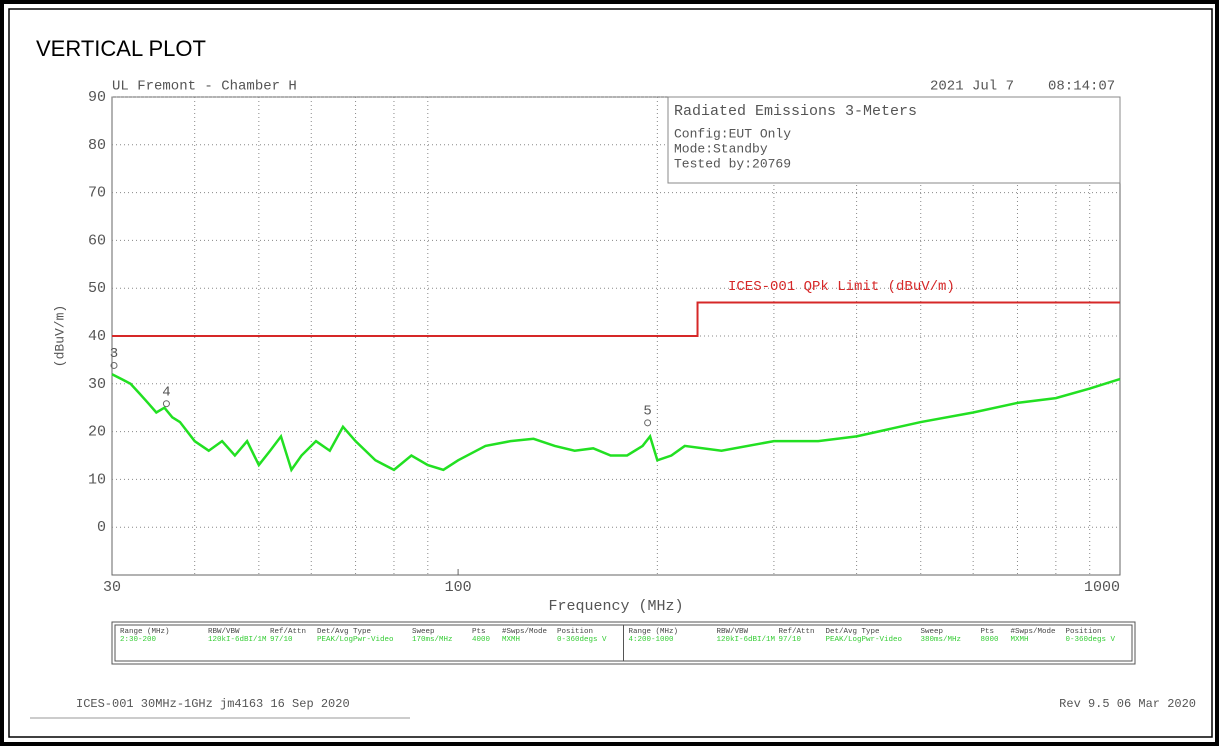 This screenshot has width=1219, height=746. Describe the element at coordinates (652, 640) in the screenshot. I see `settings-cell: 4:200-1000` at that location.